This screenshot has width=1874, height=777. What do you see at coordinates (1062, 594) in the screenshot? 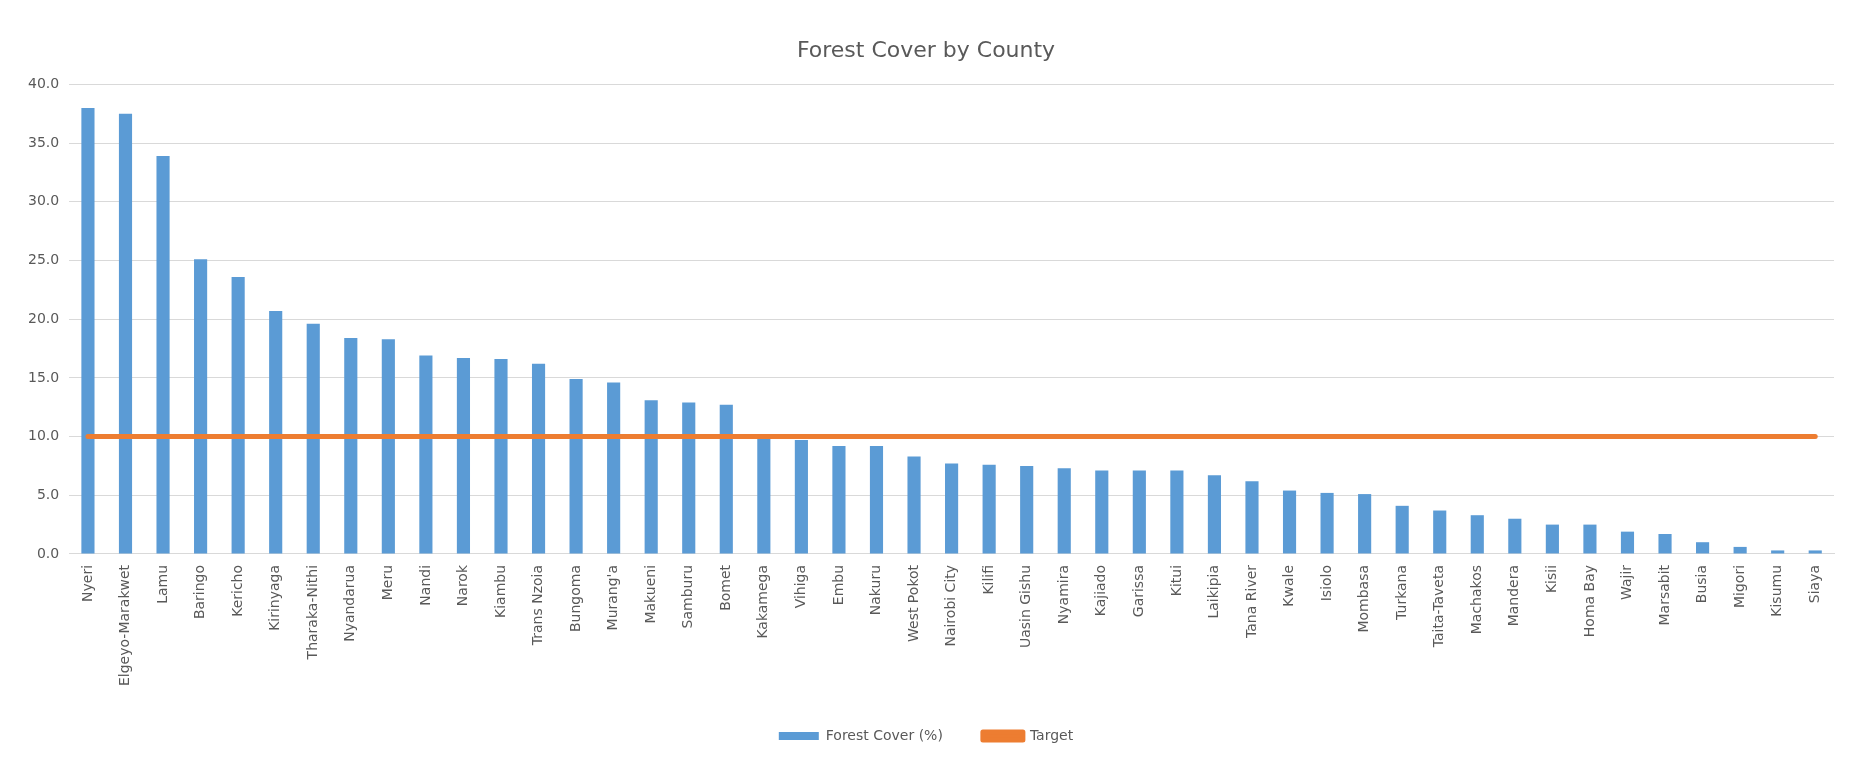
I see `x-tick-label: Nyamira` at bounding box center [1062, 594].